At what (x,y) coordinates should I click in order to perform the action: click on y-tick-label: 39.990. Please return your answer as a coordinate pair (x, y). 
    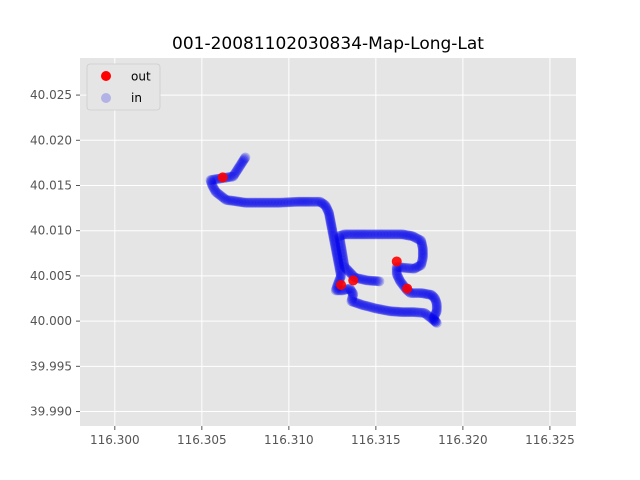
    Looking at the image, I should click on (51, 412).